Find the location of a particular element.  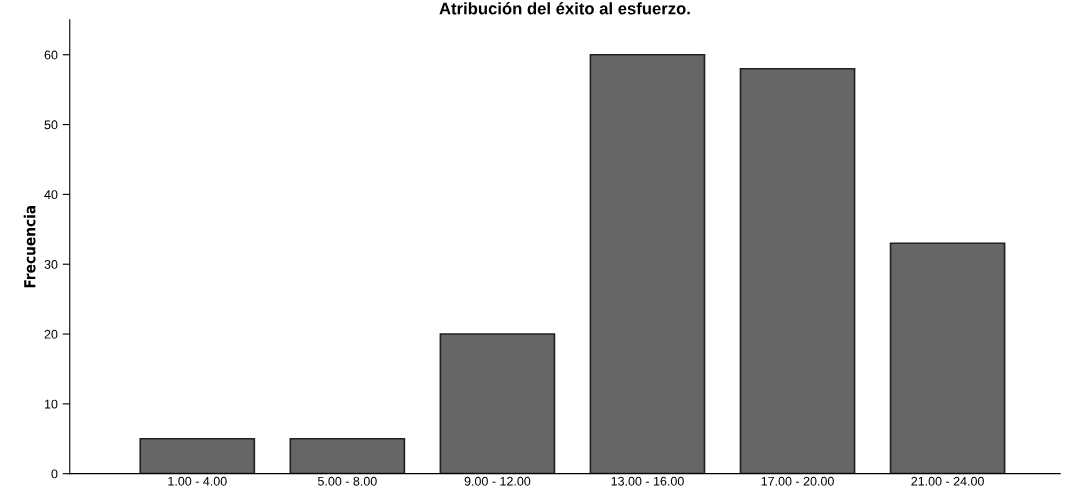

y-tick-label: 0 is located at coordinates (54, 474).